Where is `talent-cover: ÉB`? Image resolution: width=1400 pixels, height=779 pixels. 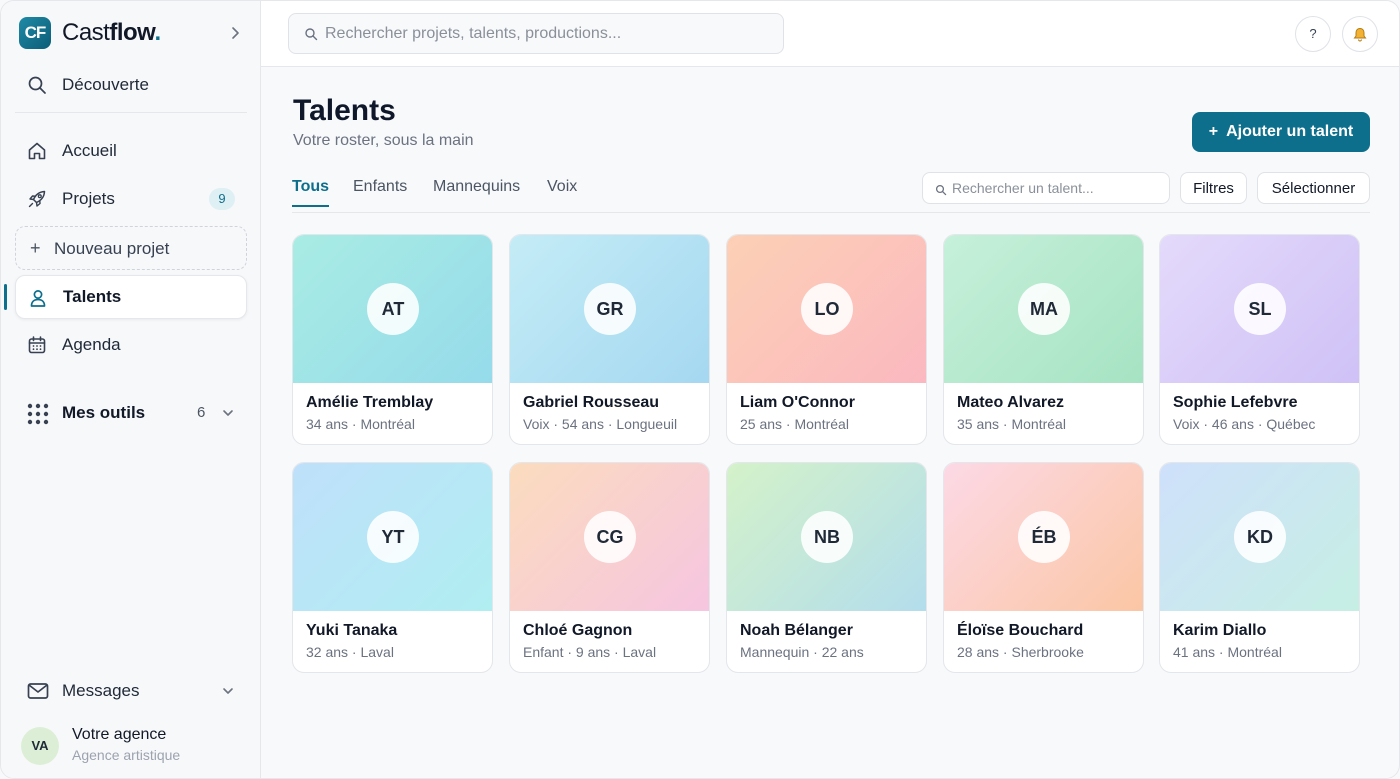 talent-cover: ÉB is located at coordinates (1043, 537).